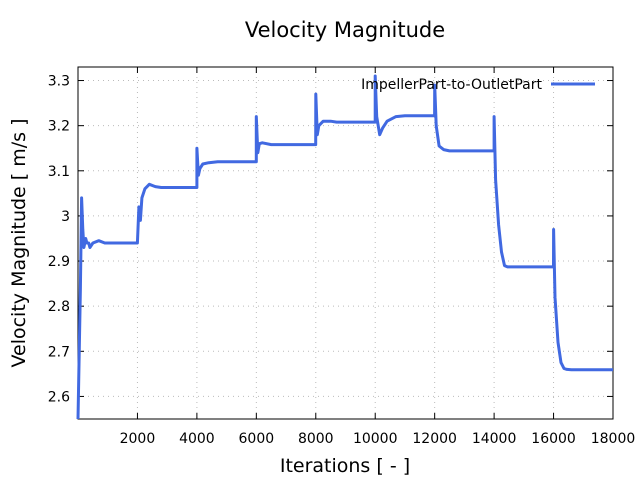 This screenshot has height=480, width=640. What do you see at coordinates (553, 439) in the screenshot?
I see `x-tick-label: 16000` at bounding box center [553, 439].